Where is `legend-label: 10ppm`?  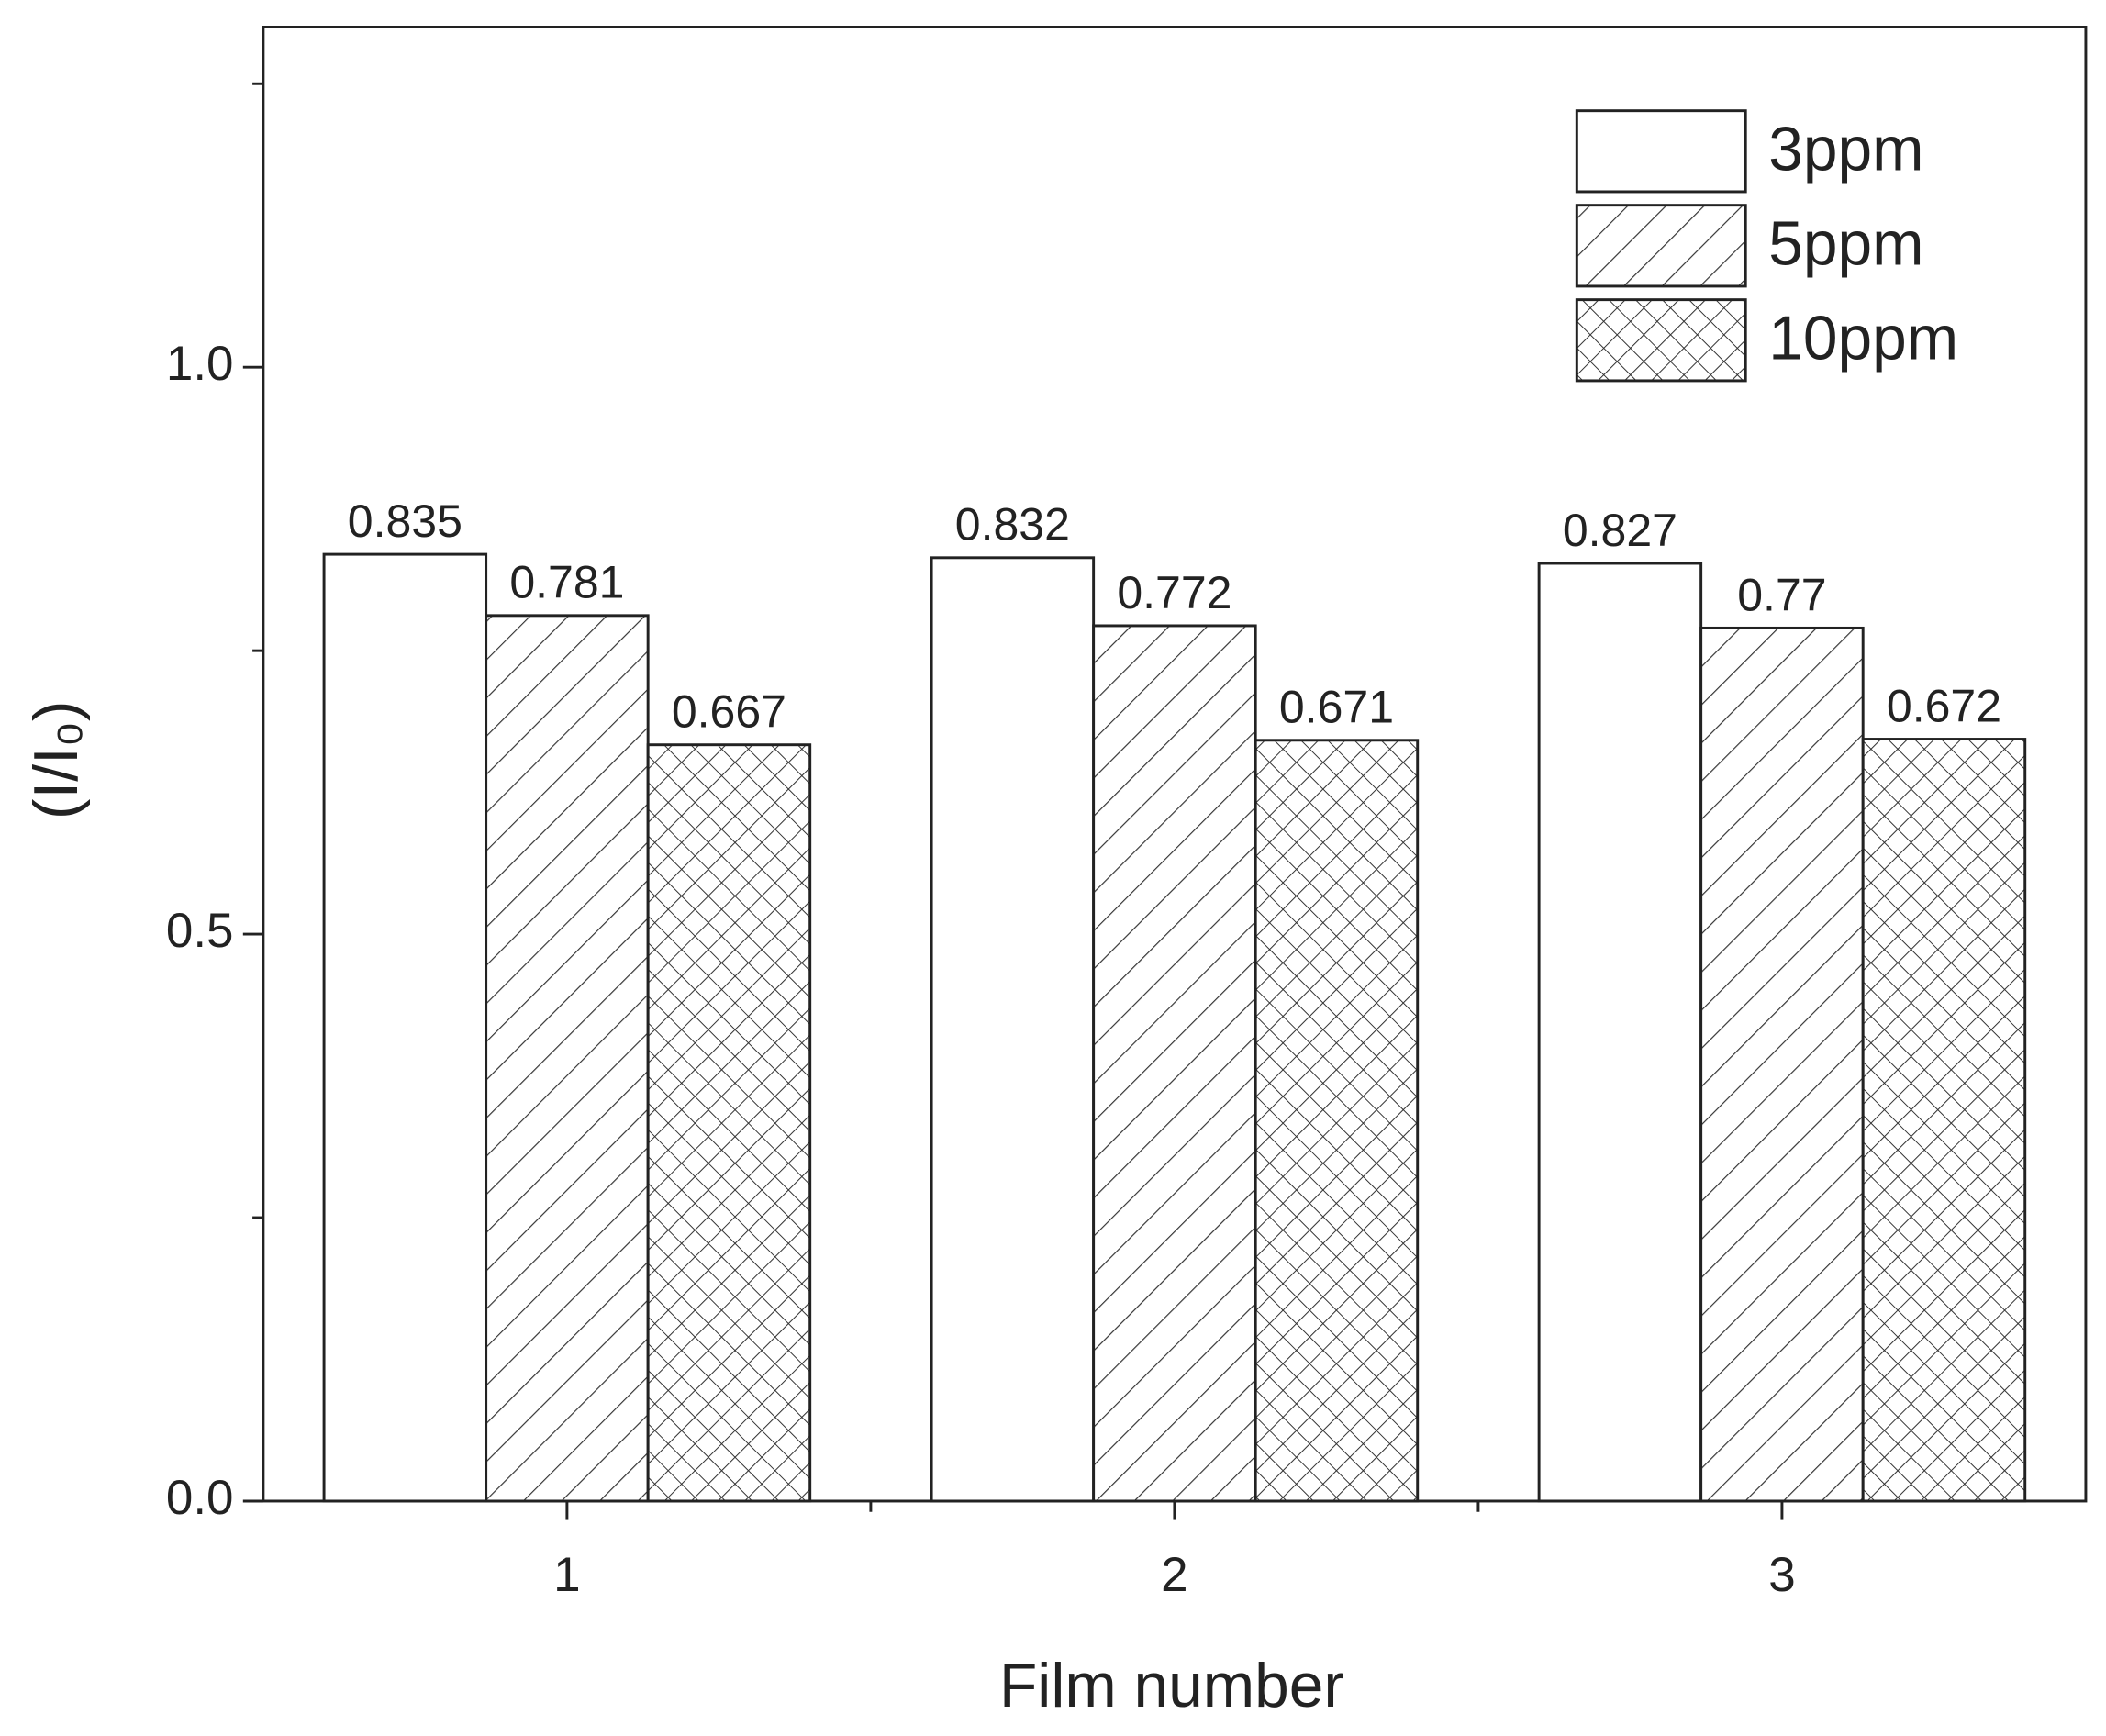 legend-label: 10ppm is located at coordinates (1863, 339).